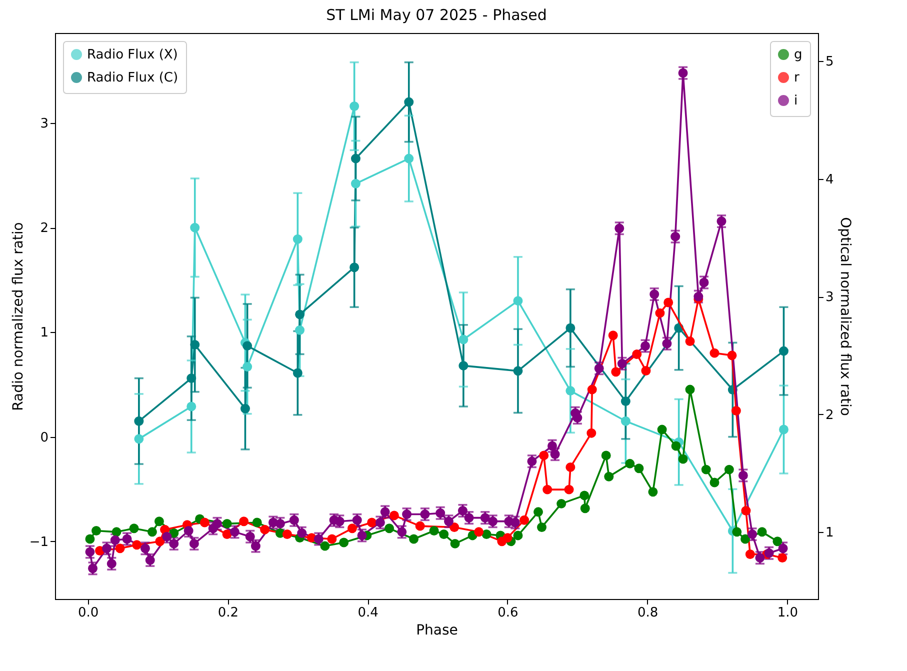 Image resolution: width=907 pixels, height=671 pixels. What do you see at coordinates (18, 316) in the screenshot?
I see `y-axis-title: Radio normalized flux ratio` at bounding box center [18, 316].